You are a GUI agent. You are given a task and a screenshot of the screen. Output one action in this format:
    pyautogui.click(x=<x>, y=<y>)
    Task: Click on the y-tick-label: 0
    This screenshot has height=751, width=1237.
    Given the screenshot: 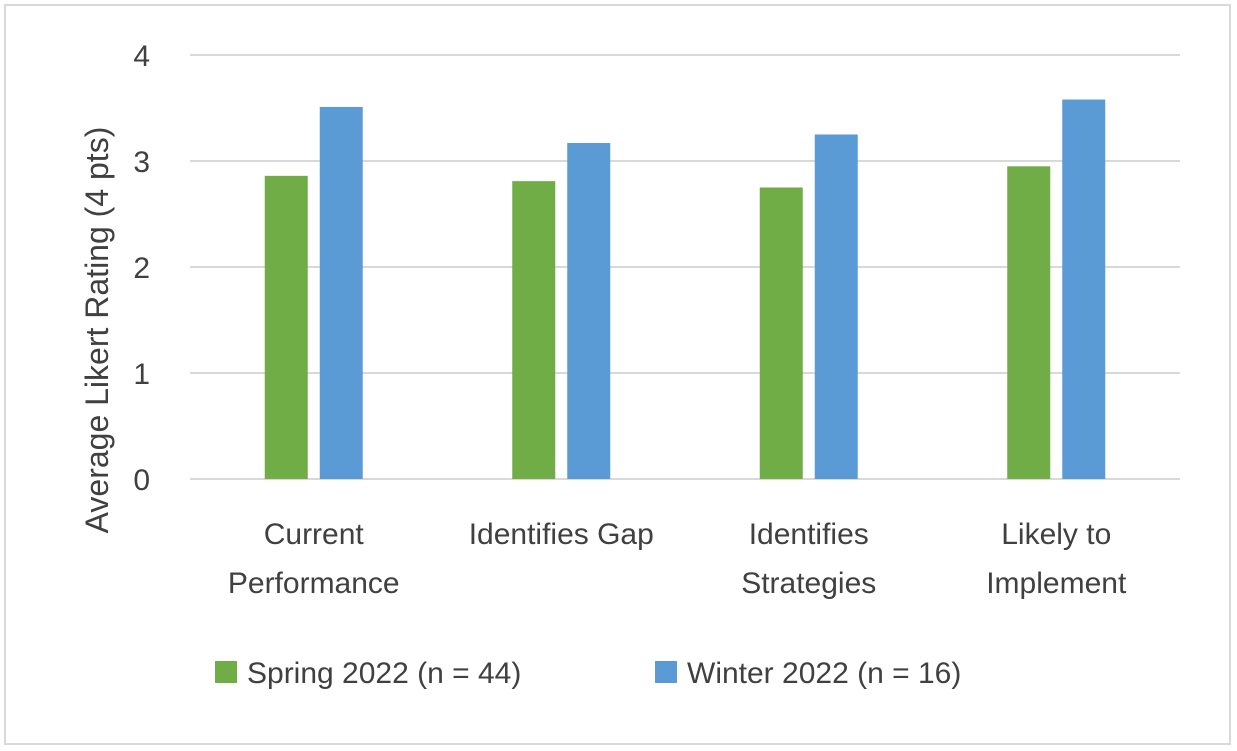 What is the action you would take?
    pyautogui.click(x=141, y=480)
    